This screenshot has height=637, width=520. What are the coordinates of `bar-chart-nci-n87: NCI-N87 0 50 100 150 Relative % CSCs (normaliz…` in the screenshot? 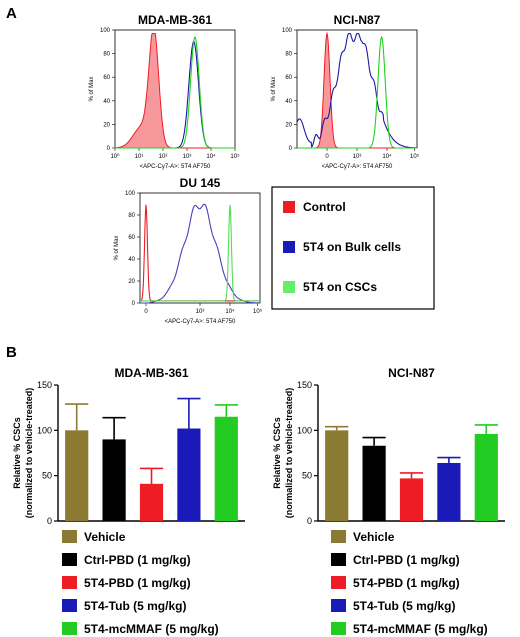 It's located at (388, 446).